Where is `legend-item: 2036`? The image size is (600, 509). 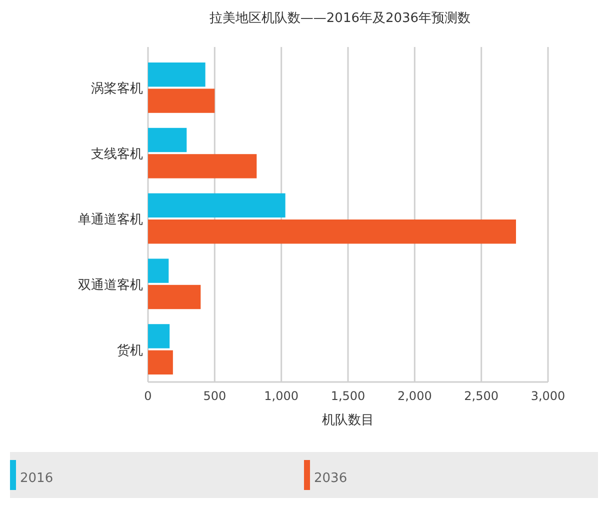 legend-item: 2036 is located at coordinates (326, 475).